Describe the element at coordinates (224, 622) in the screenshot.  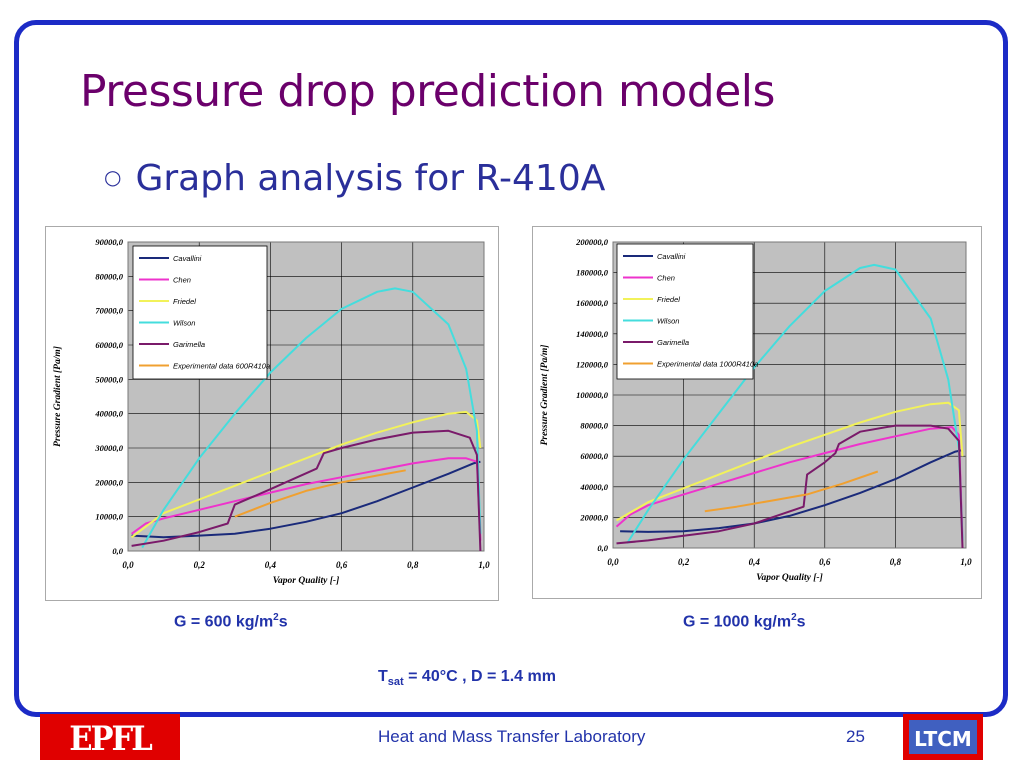
I see `caption-g600-prefix: G = 600 kg/m` at that location.